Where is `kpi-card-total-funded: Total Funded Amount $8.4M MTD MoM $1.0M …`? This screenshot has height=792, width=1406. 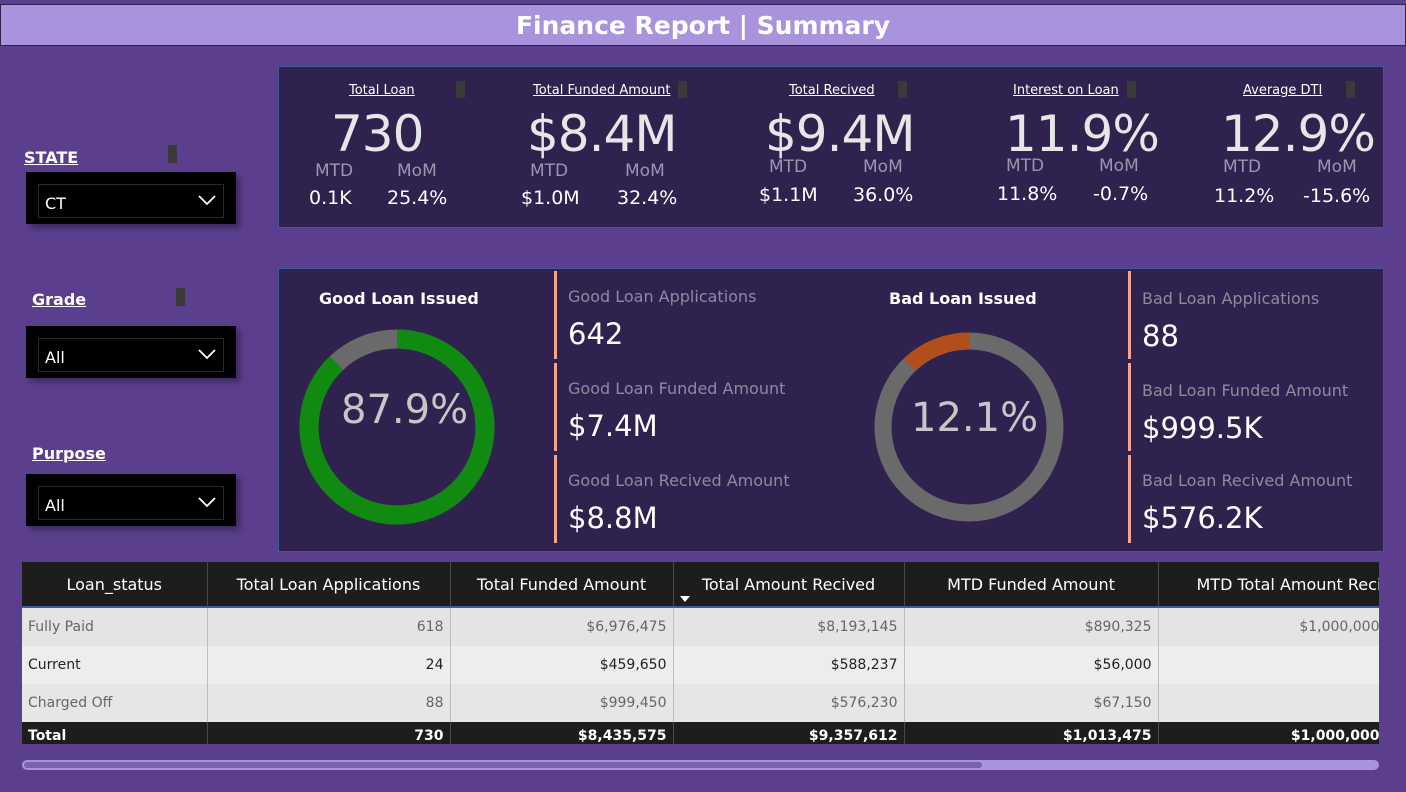 kpi-card-total-funded: Total Funded Amount $8.4M MTD MoM $1.0M … is located at coordinates (613, 147).